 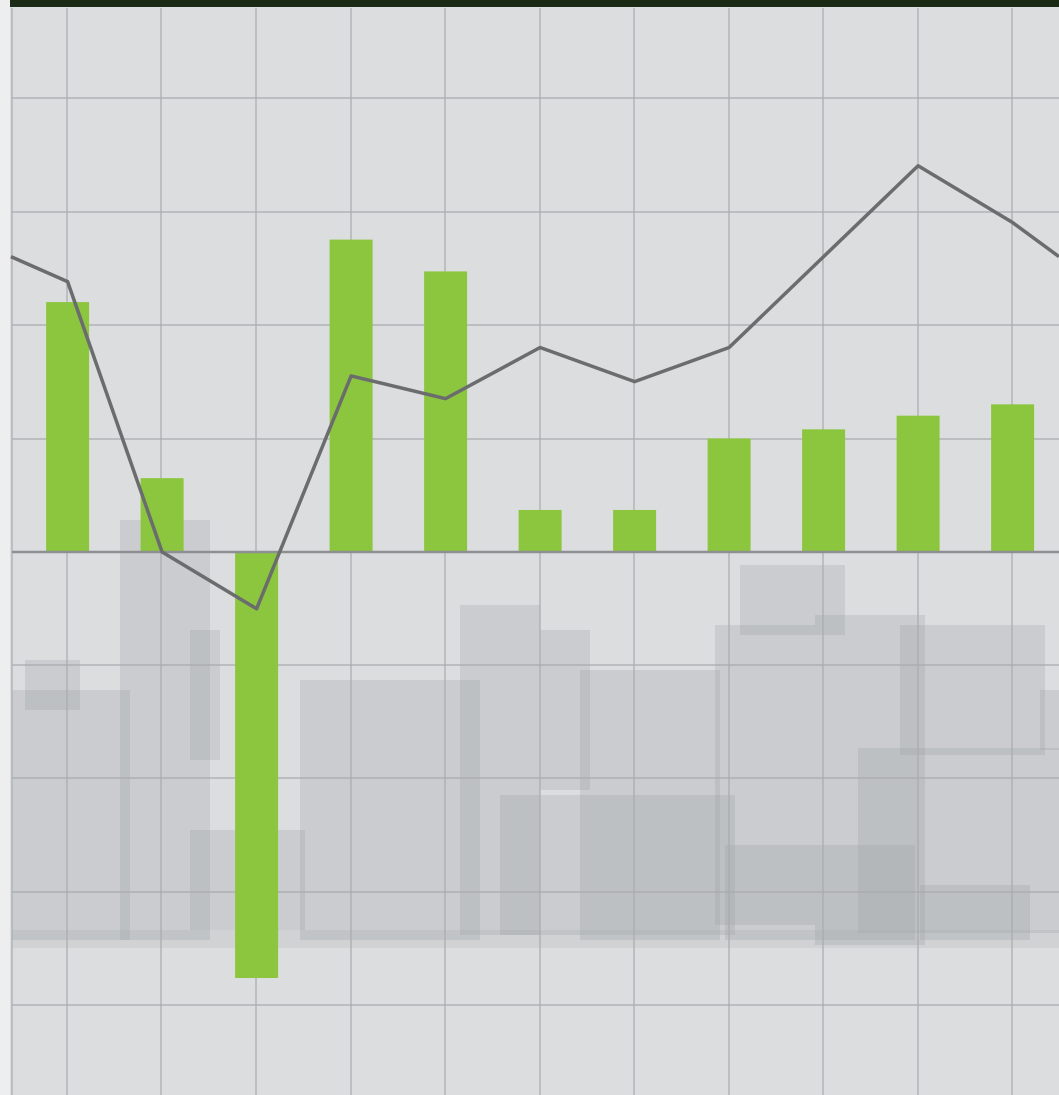 I want to click on top-strip, so click(x=529, y=3).